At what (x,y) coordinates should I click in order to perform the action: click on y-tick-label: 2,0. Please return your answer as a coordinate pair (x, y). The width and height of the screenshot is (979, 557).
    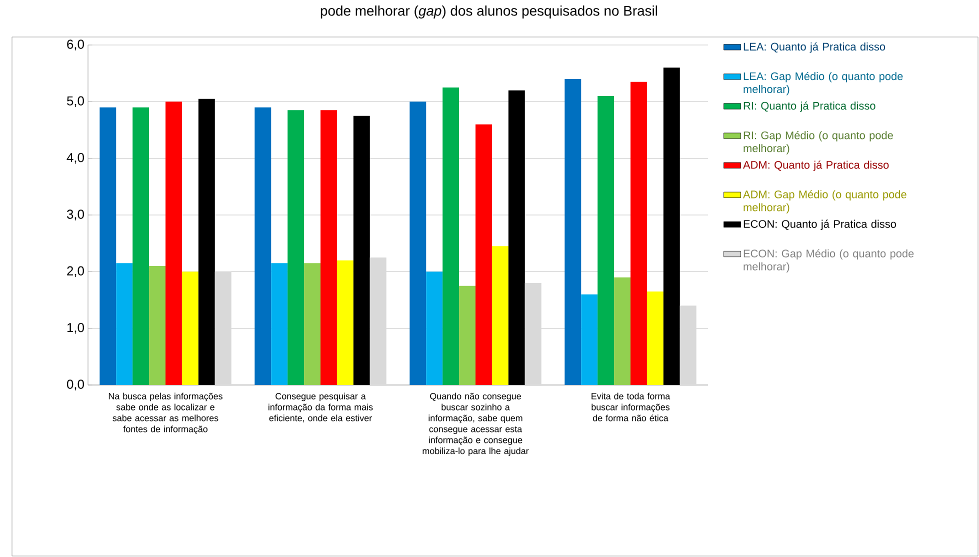
    Looking at the image, I should click on (75, 272).